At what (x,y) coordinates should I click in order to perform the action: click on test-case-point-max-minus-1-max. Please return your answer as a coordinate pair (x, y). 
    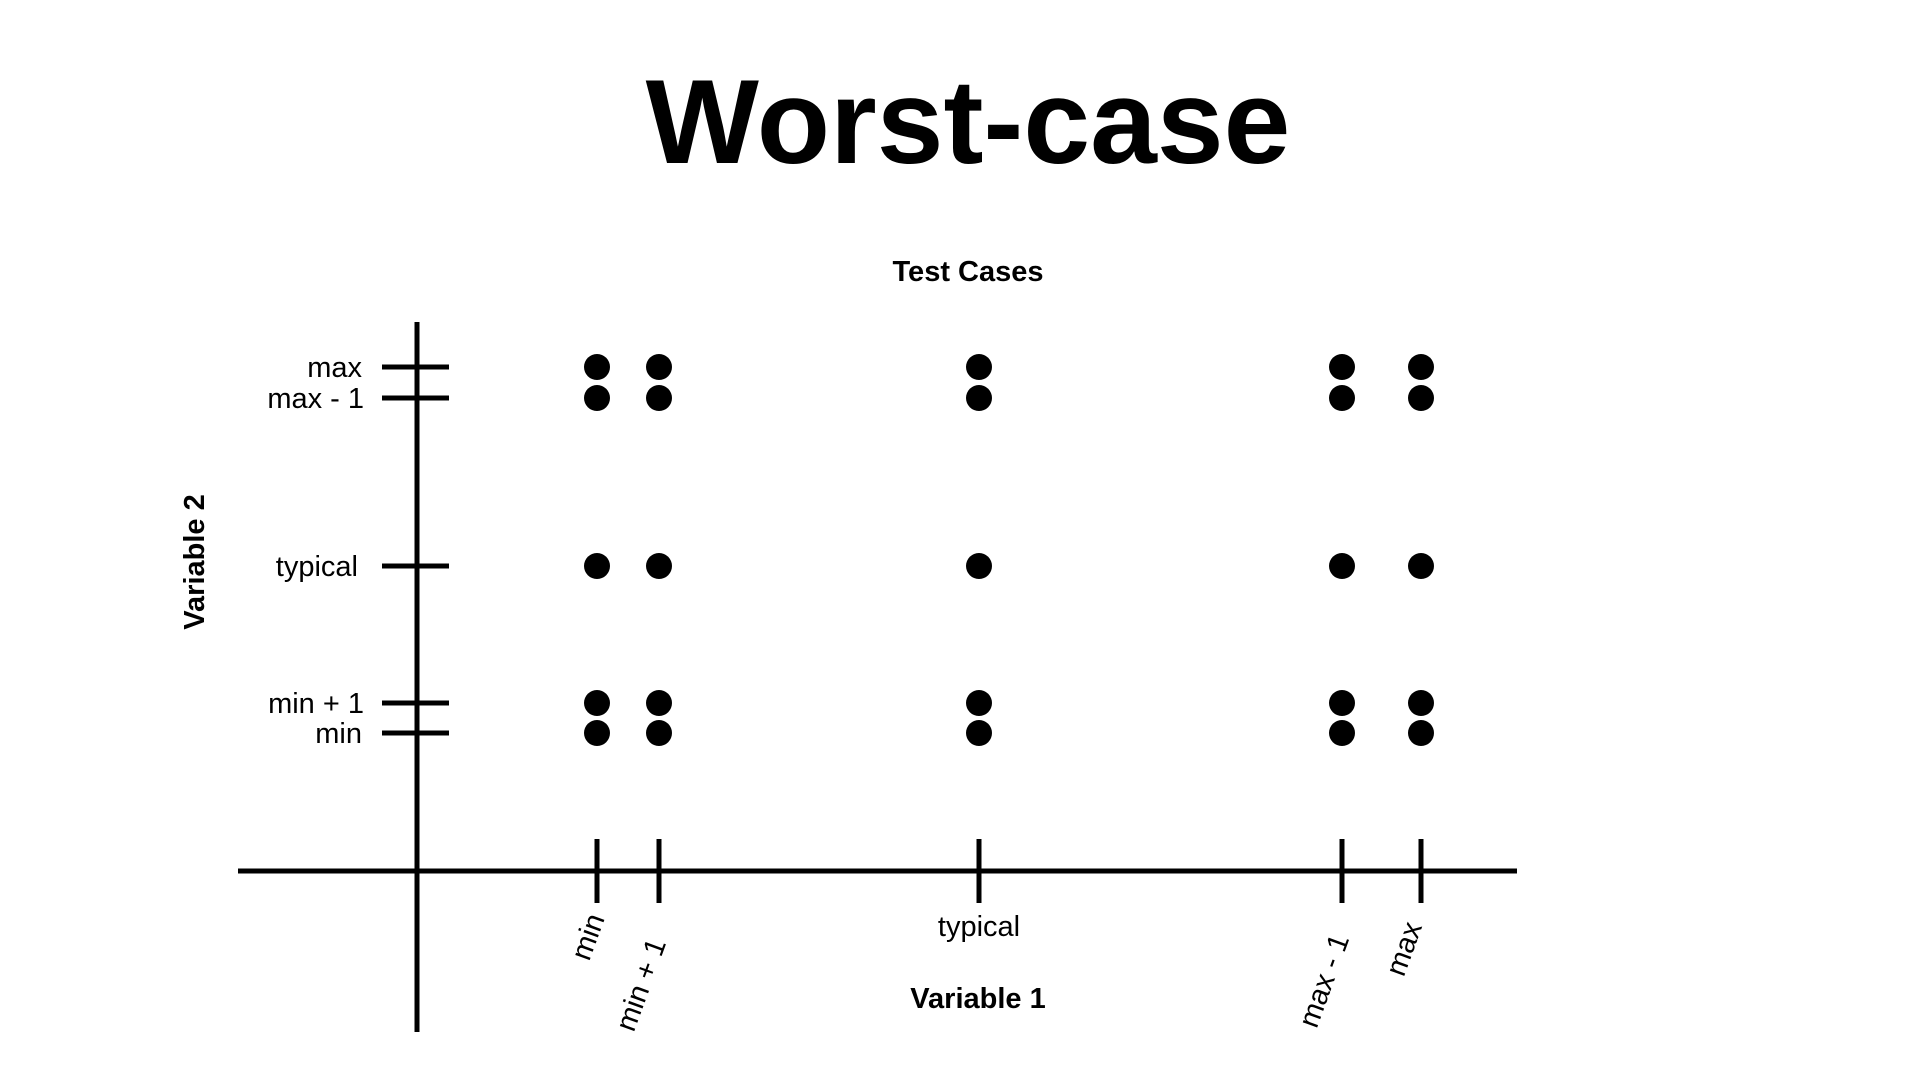
    Looking at the image, I should click on (1342, 367).